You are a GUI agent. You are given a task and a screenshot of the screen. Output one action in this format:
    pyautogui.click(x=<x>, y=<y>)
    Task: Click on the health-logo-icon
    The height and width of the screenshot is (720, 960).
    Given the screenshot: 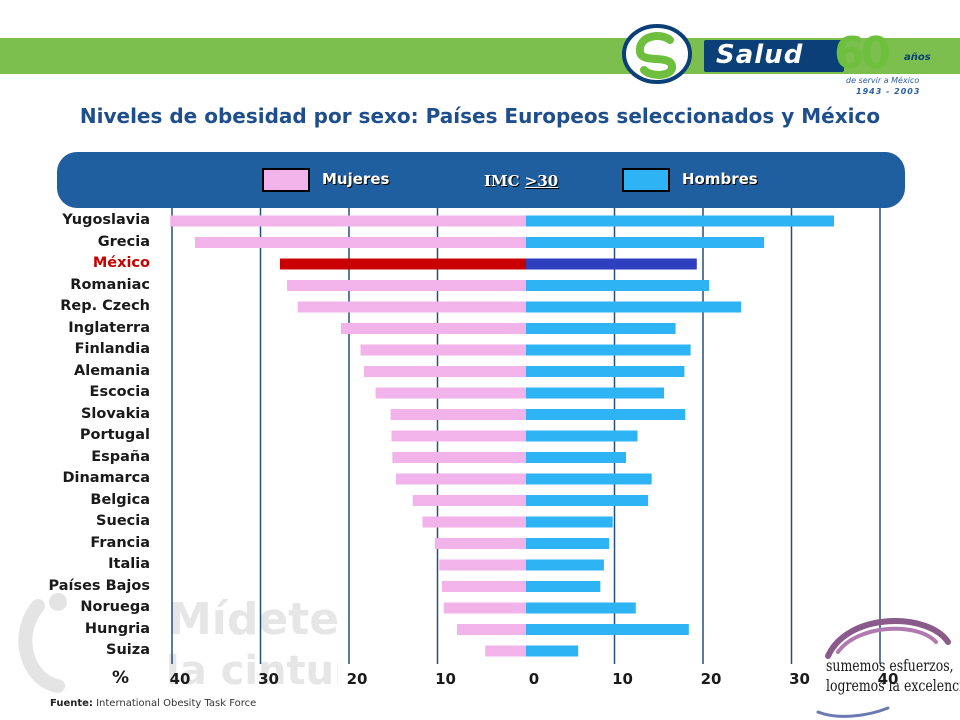 What is the action you would take?
    pyautogui.click(x=657, y=54)
    